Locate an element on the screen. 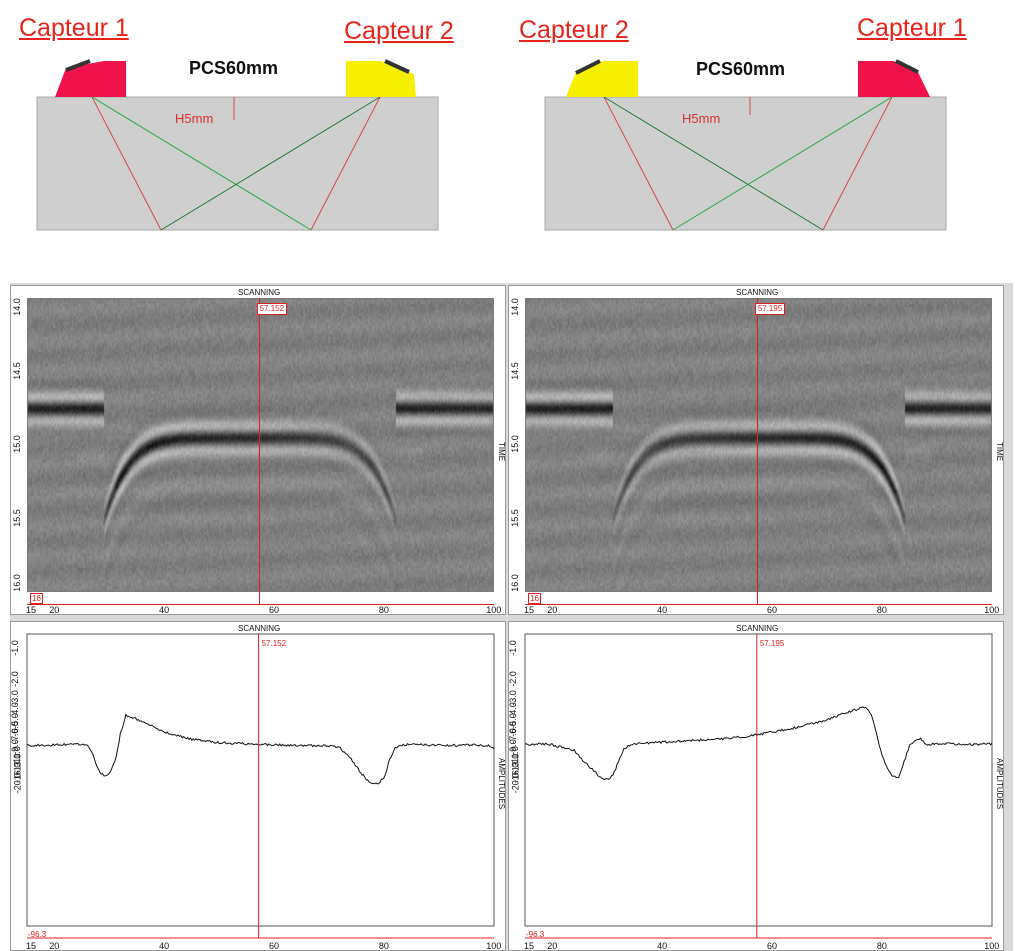 This screenshot has width=1015, height=951. setup-diagram-2-svg is located at coordinates (745, 145).